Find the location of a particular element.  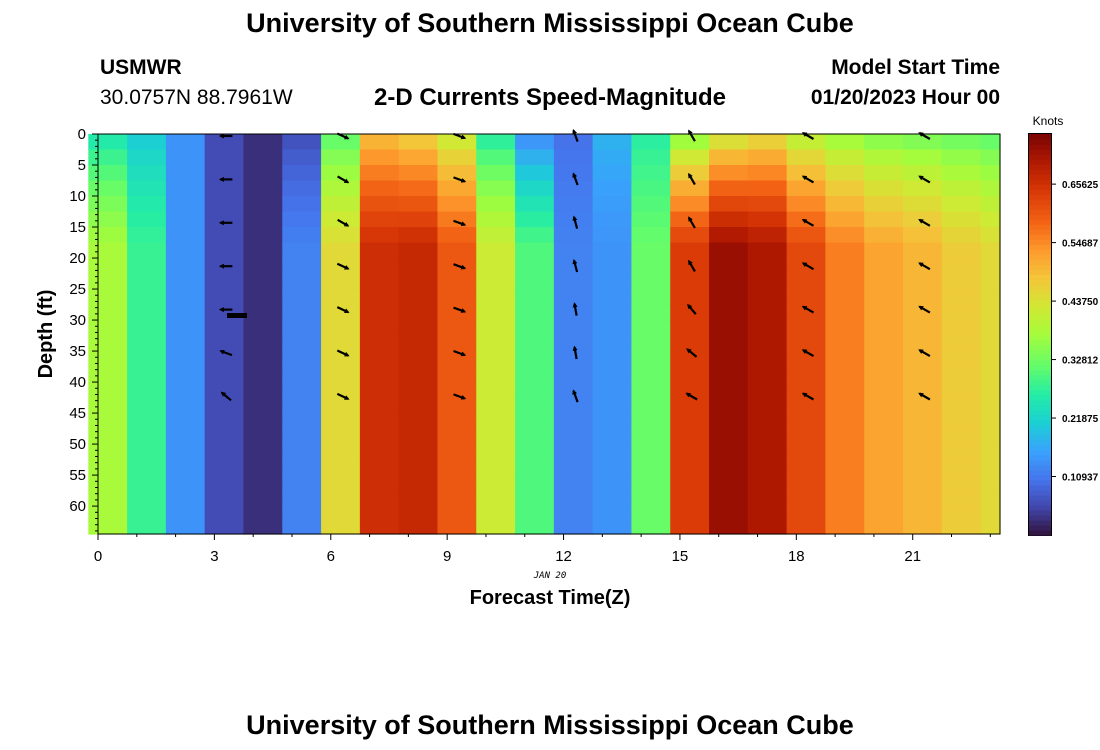

y-axis-label: Depth (ft) is located at coordinates (46, 334).